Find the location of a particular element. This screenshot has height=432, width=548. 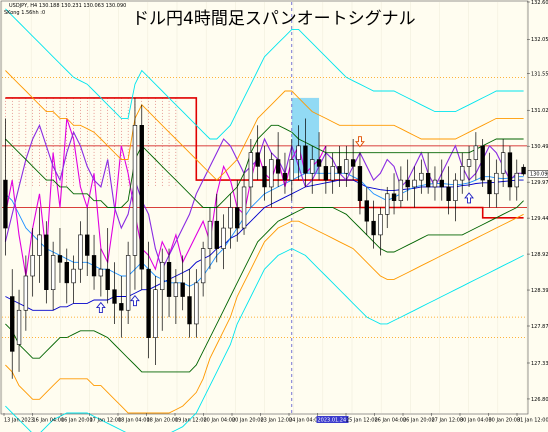

x-tick-label: 13 Jan 2023 is located at coordinates (19, 421).